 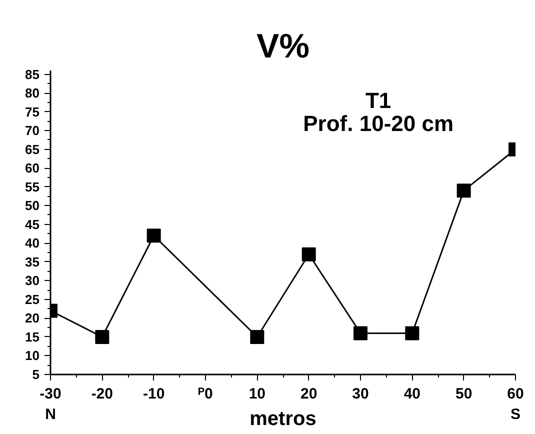 What do you see at coordinates (51, 404) in the screenshot?
I see `x-tick-label: -30 N` at bounding box center [51, 404].